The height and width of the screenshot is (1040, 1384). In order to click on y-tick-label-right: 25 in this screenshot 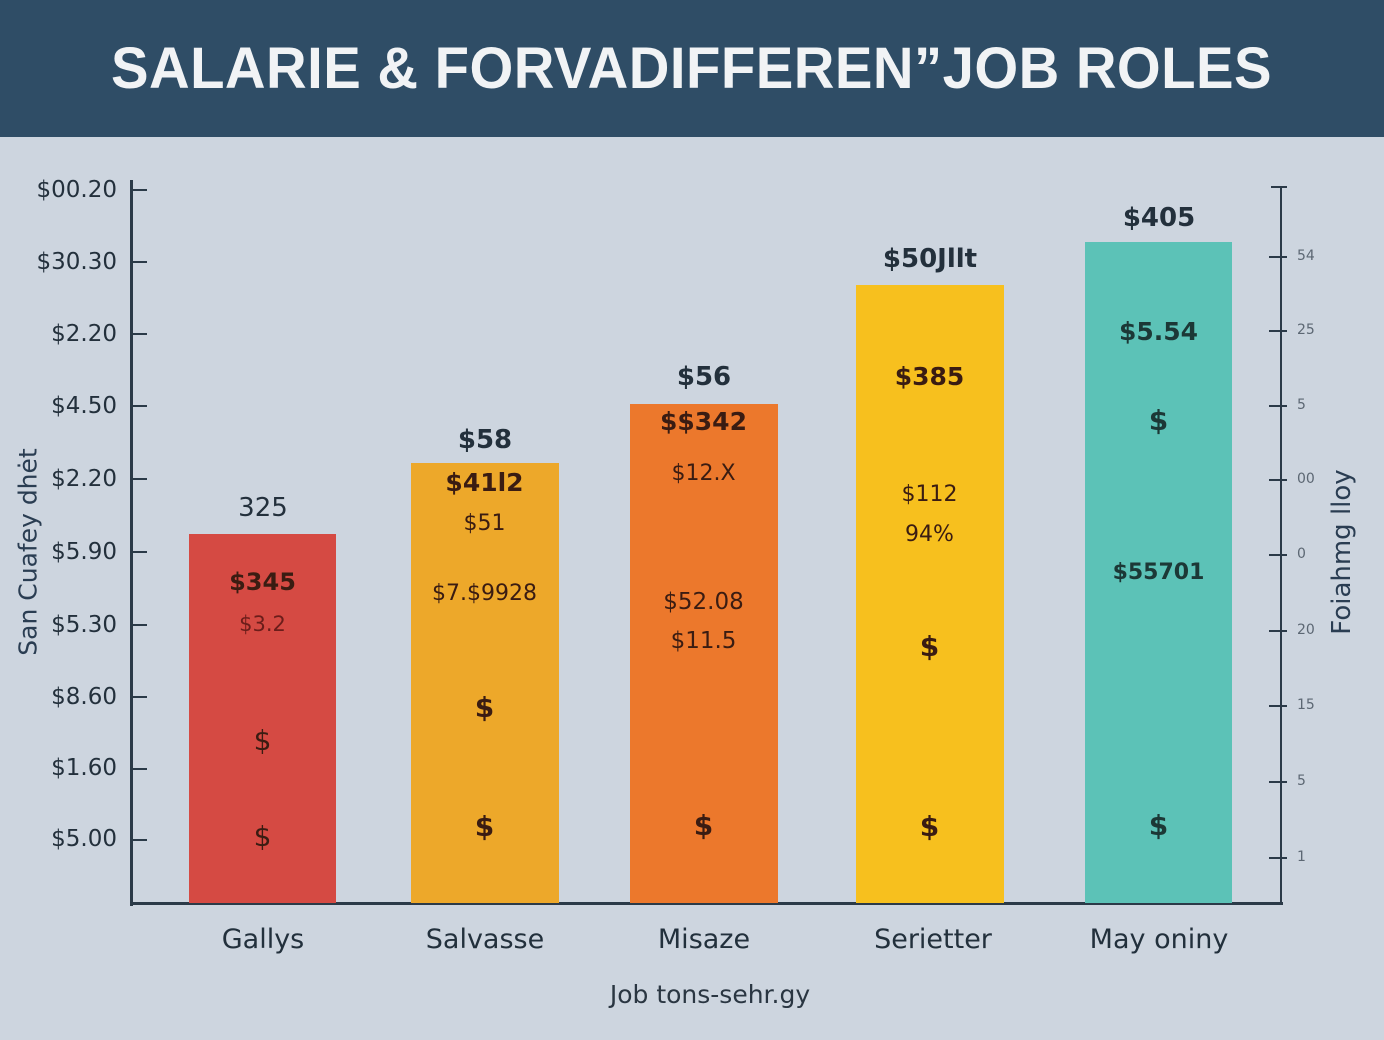, I will do `click(1306, 330)`.